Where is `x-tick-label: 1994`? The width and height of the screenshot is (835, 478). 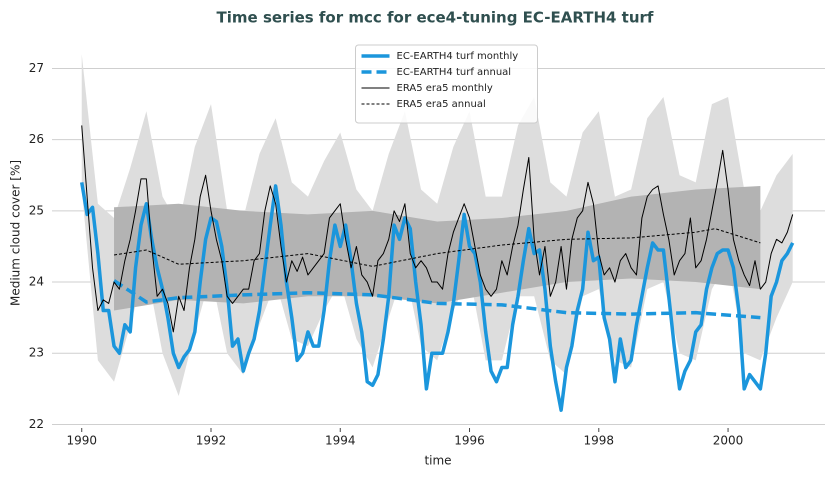
x-tick-label: 1994 is located at coordinates (340, 441).